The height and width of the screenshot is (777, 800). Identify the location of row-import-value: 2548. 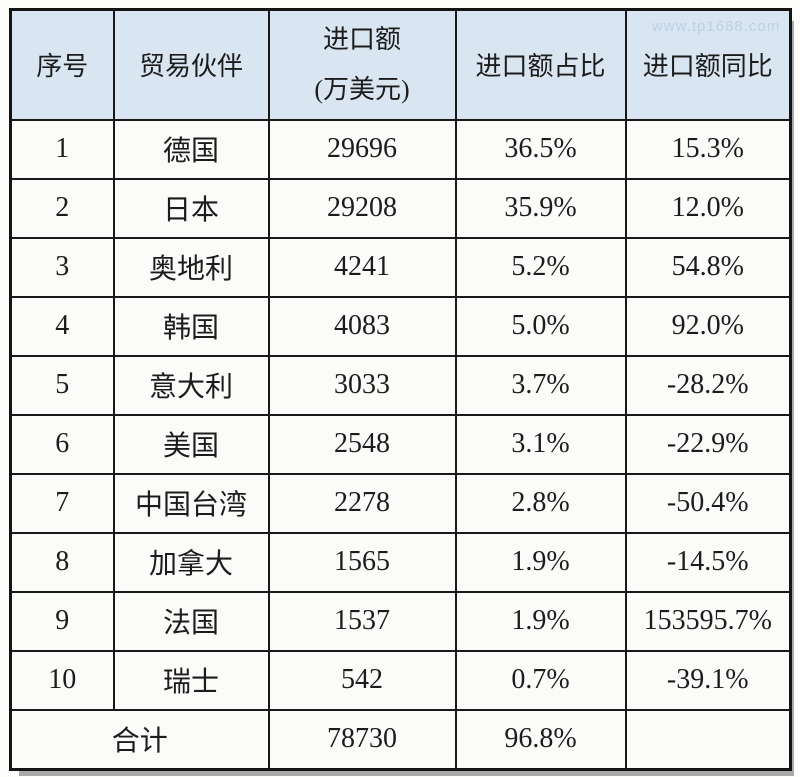
(362, 444).